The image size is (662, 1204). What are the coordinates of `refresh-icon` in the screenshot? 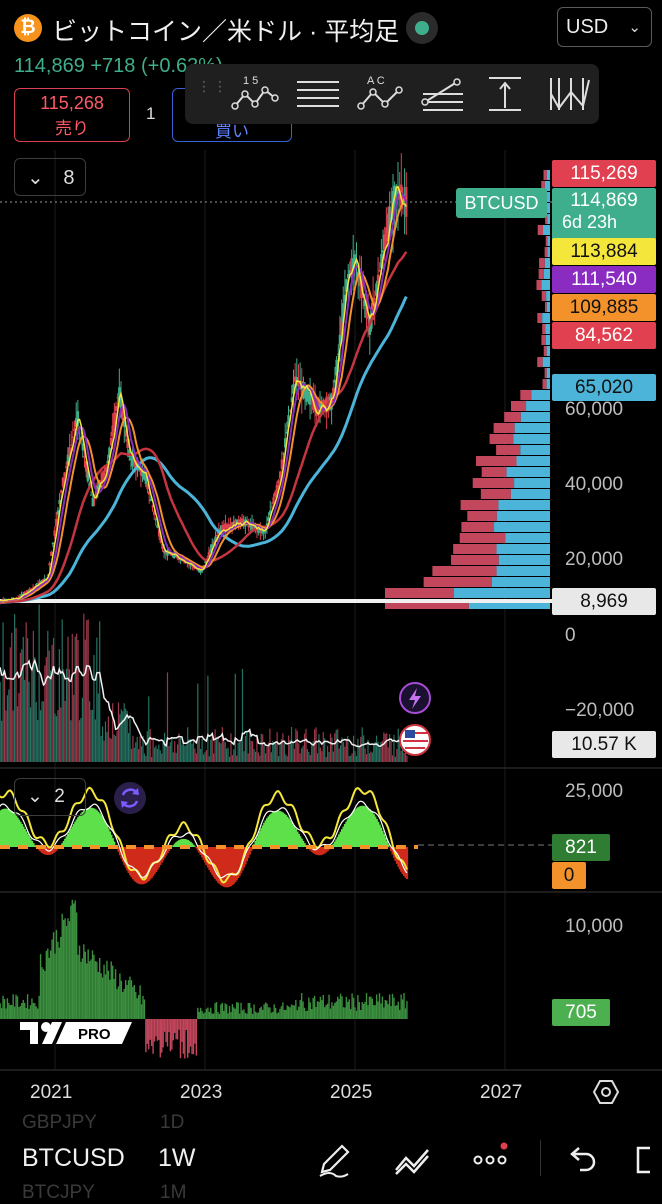 It's located at (130, 798).